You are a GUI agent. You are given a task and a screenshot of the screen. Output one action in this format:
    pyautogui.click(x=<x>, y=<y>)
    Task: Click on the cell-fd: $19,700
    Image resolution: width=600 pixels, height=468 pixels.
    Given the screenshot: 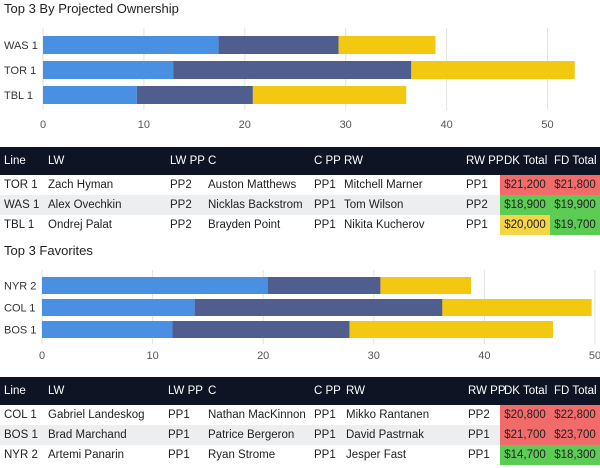 What is the action you would take?
    pyautogui.click(x=575, y=225)
    